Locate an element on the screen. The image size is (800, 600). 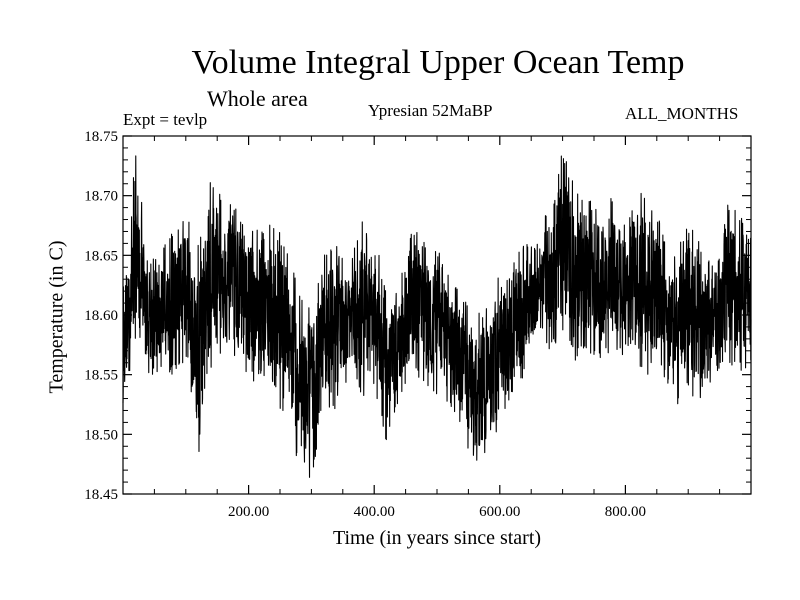
experiment-name: Ypresian 52MaBP is located at coordinates (430, 110).